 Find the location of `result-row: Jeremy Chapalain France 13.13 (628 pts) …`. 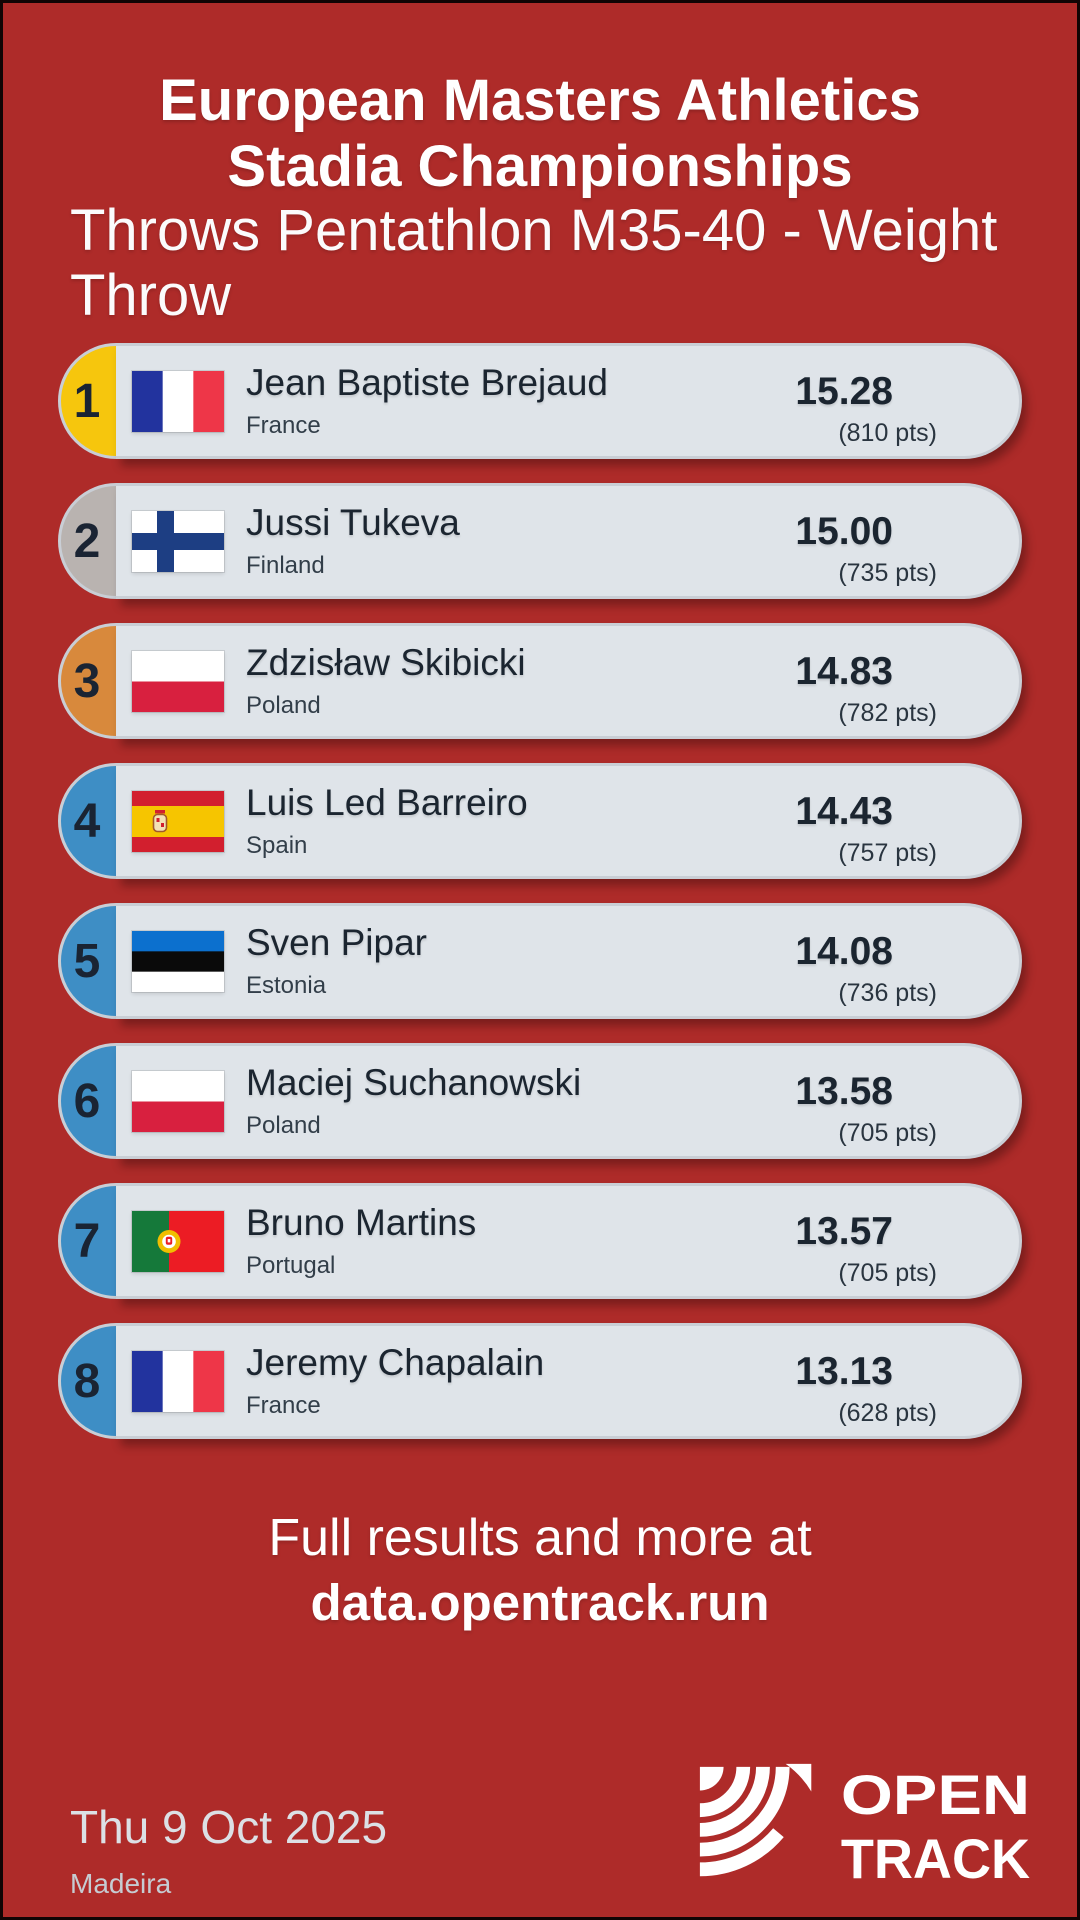

result-row: Jeremy Chapalain France 13.13 (628 pts) … is located at coordinates (540, 1381).